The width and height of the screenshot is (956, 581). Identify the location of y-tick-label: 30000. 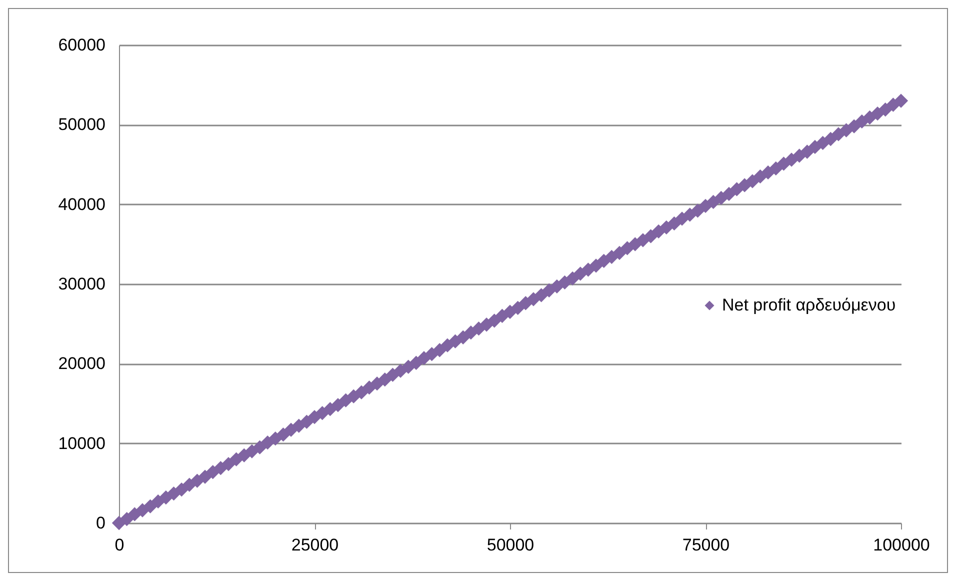
(82, 284).